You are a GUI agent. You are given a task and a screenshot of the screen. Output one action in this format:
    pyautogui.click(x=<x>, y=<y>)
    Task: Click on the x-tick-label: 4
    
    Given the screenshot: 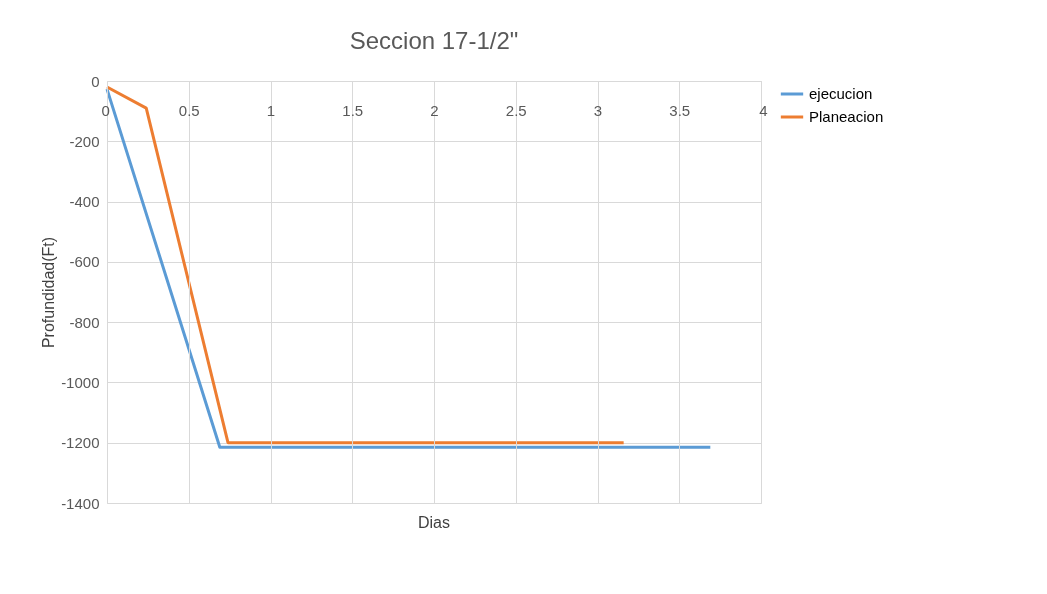 What is the action you would take?
    pyautogui.click(x=763, y=110)
    